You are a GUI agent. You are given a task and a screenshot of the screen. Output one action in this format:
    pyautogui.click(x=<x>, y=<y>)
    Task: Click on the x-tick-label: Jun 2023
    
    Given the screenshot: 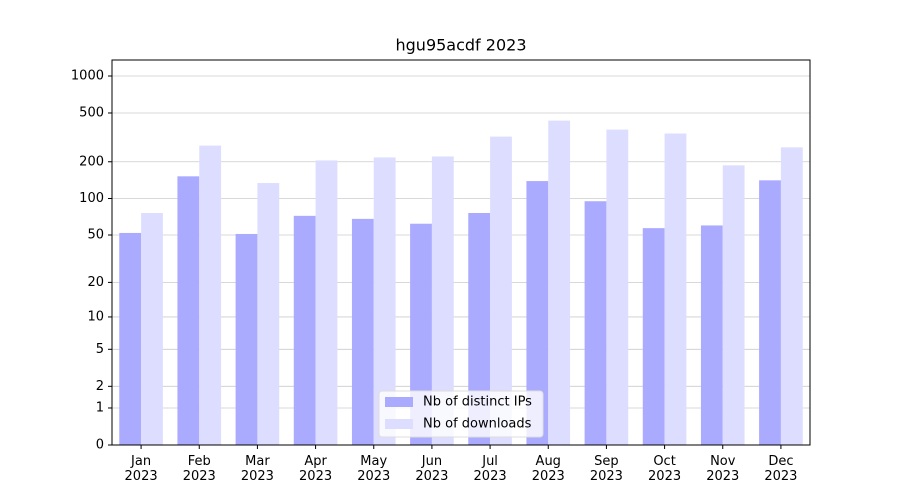 What is the action you would take?
    pyautogui.click(x=432, y=469)
    